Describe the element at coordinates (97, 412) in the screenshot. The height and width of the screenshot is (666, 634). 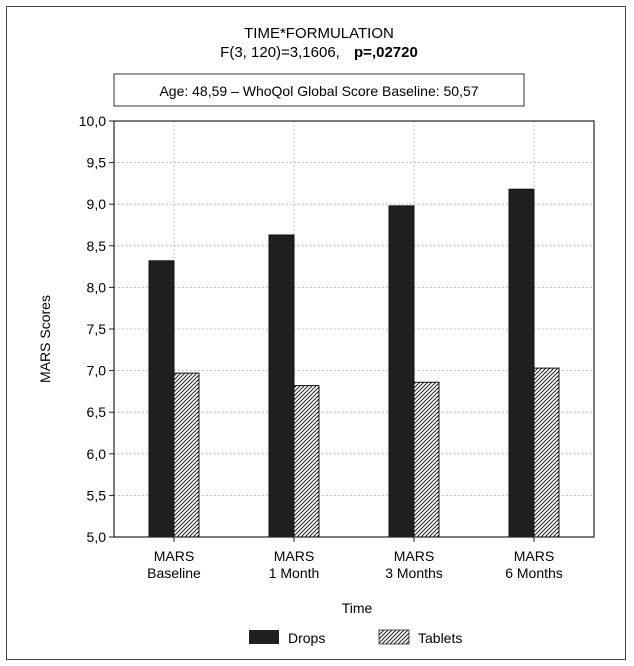
I see `y-tick-label: 6,5` at that location.